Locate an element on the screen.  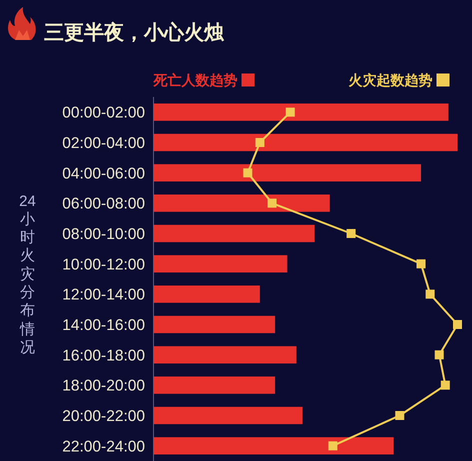
y-tick-label: 16:00-18:00 is located at coordinates (103, 355).